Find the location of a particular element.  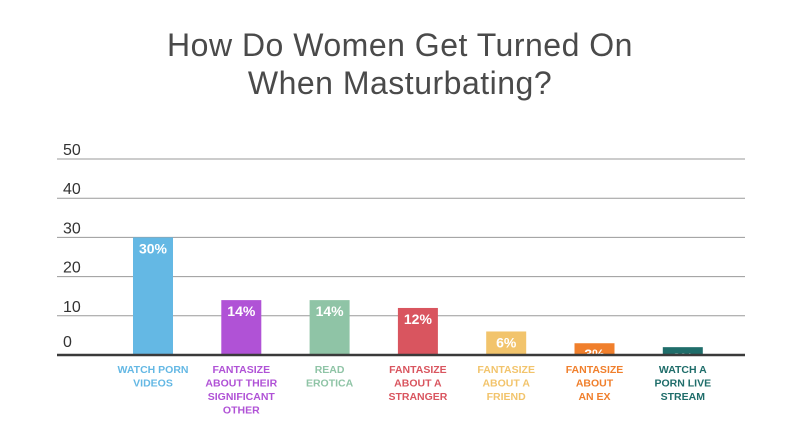

category-label: AN EX is located at coordinates (594, 397).